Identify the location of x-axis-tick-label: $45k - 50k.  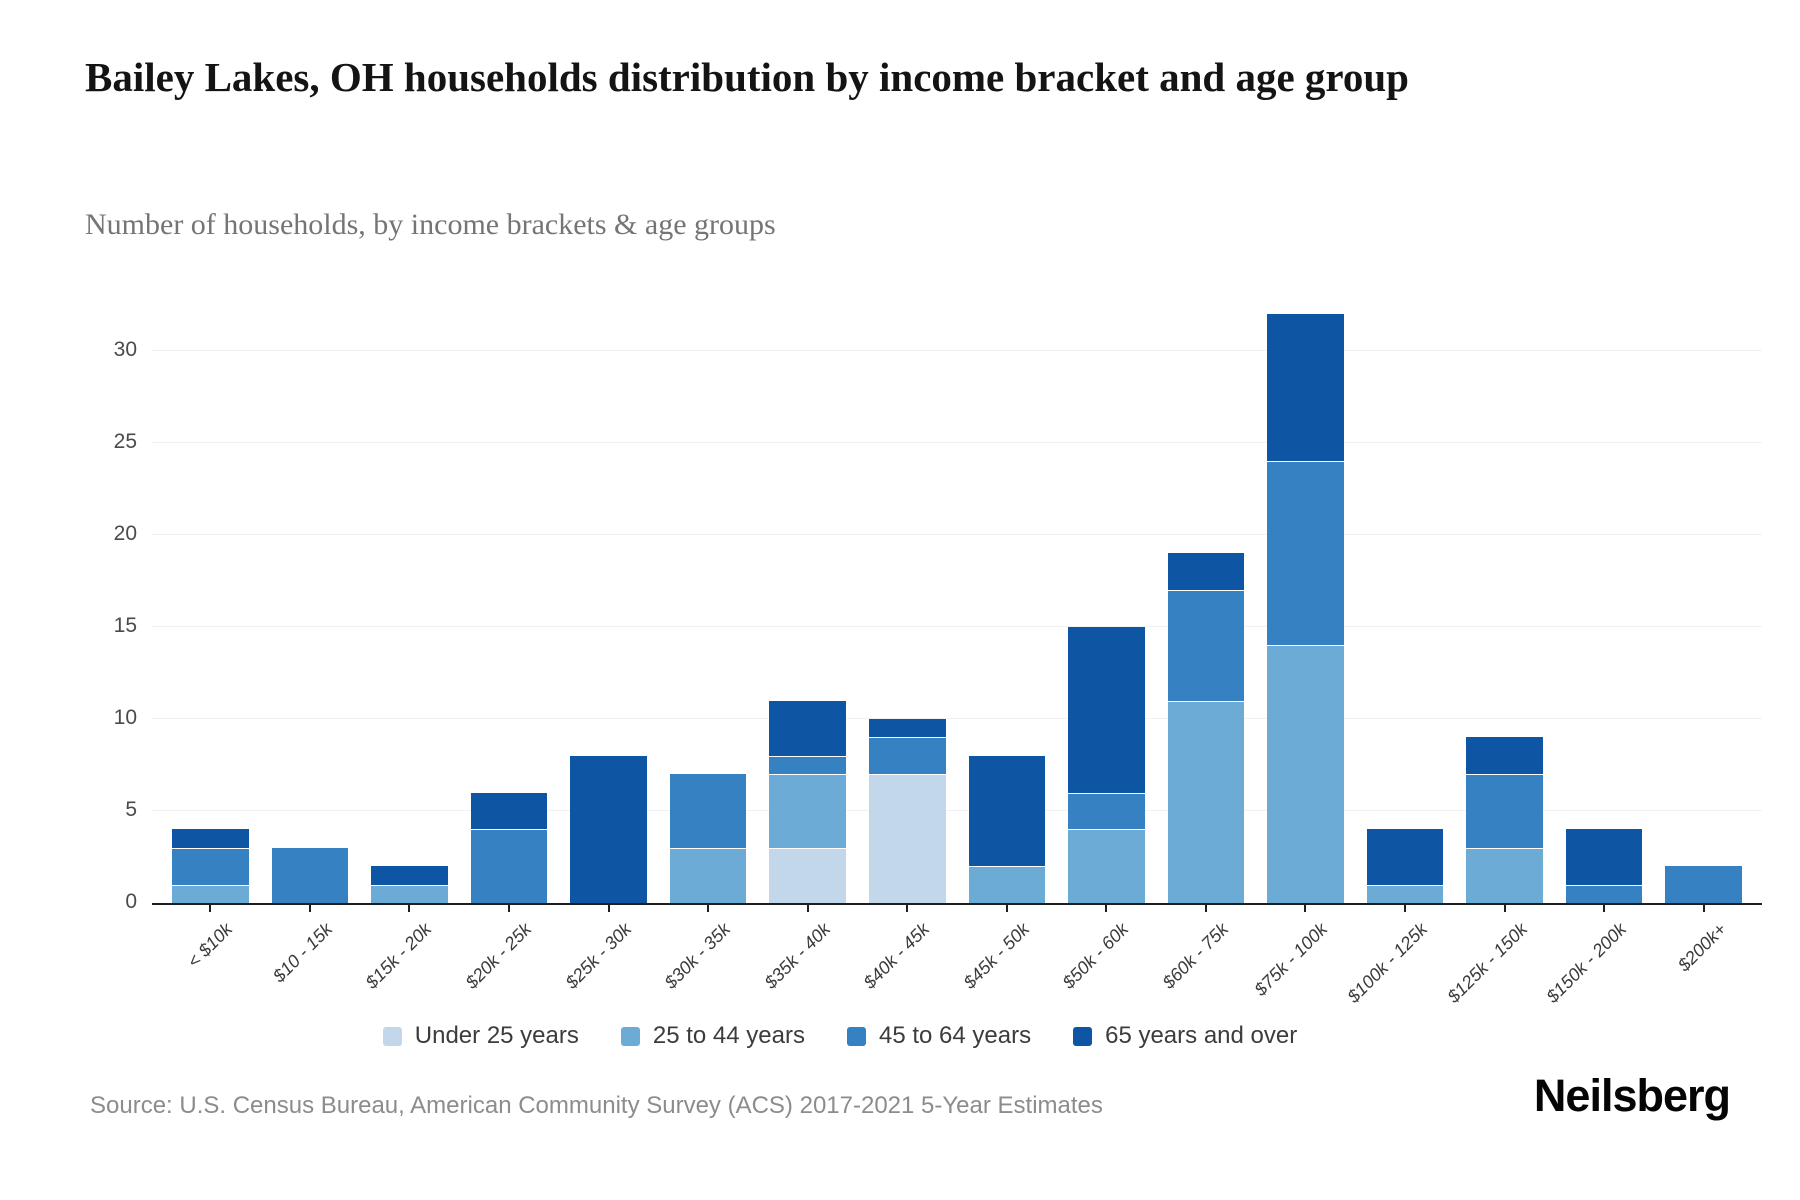
(996, 956).